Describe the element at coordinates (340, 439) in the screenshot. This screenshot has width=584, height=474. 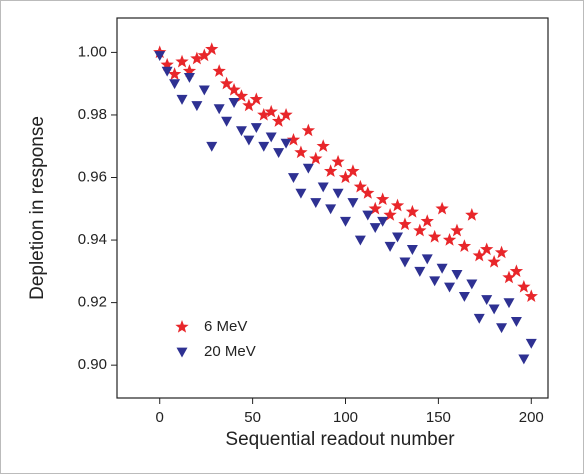
I see `x-axis-label: Sequential readout number` at that location.